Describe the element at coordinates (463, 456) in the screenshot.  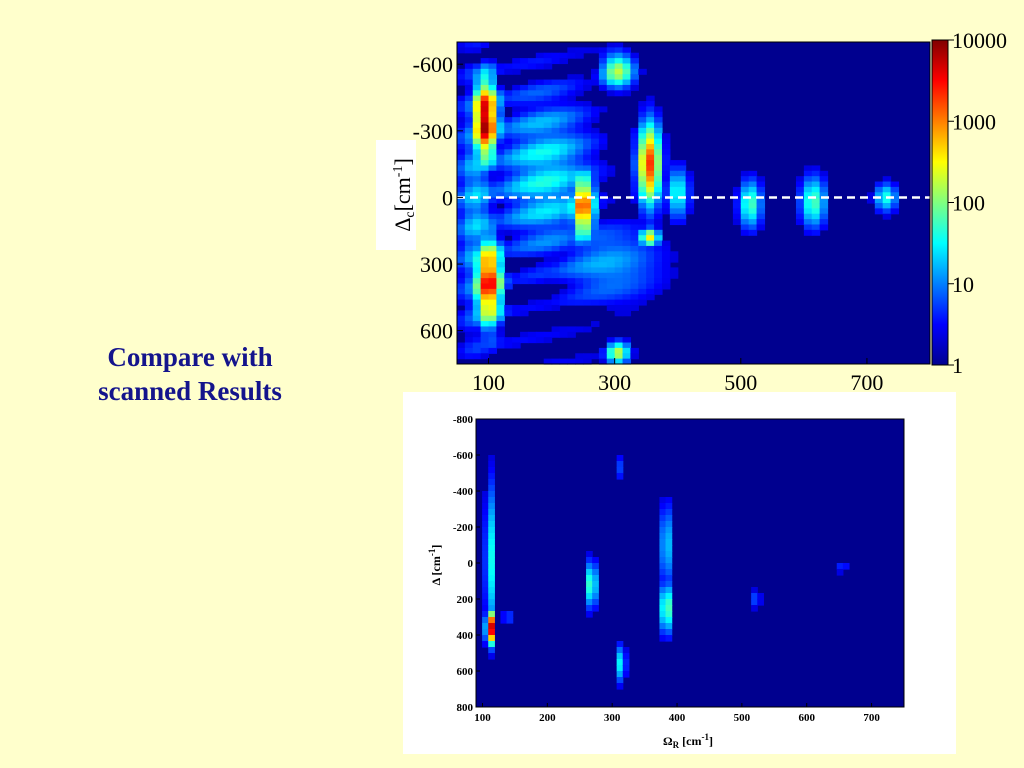
I see `y-tick-label: -600` at that location.